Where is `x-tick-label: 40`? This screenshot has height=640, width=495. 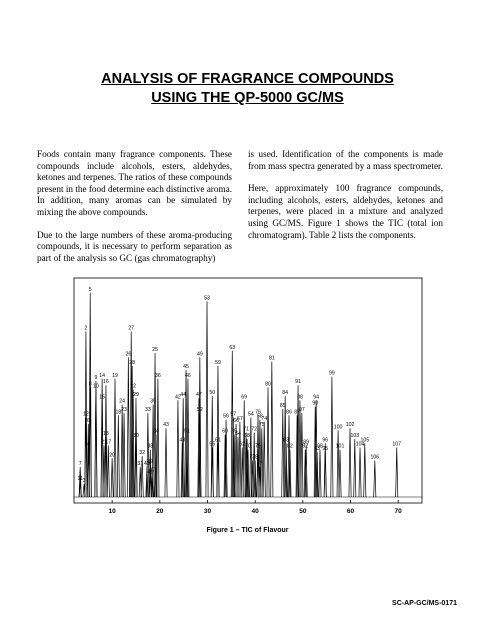 x-tick-label: 40 is located at coordinates (256, 511).